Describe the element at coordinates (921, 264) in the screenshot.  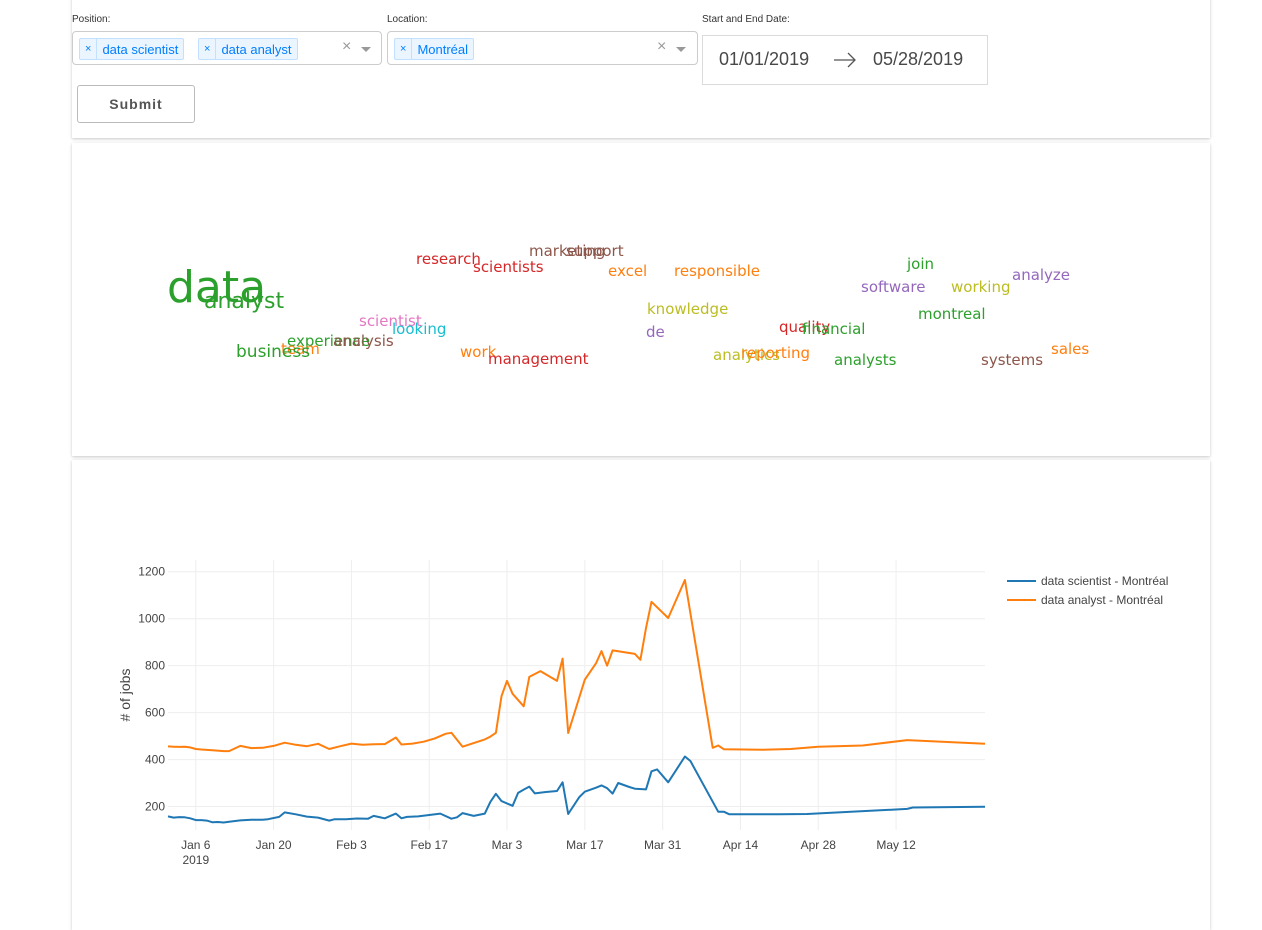
I see `word-cloud-word: join` at that location.